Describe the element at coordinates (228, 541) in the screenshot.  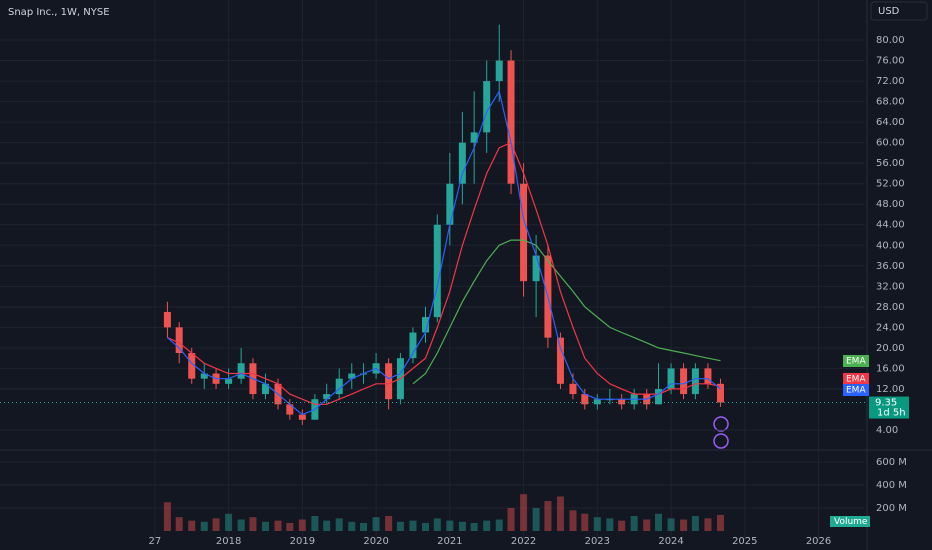
I see `x-tick-label: 2018` at that location.